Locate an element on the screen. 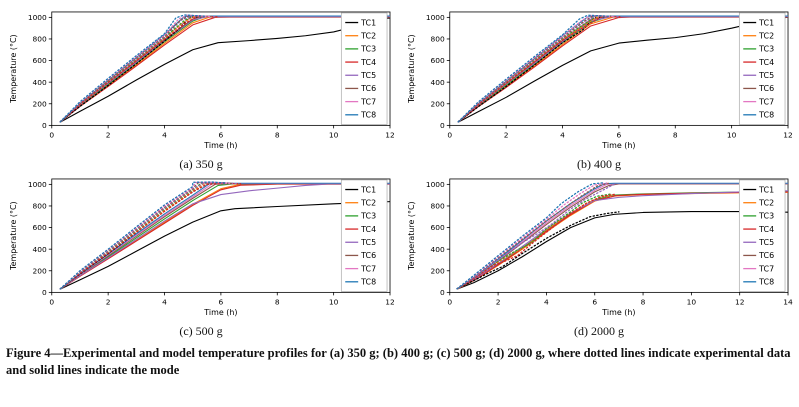  legend-item-TC1: TC1 is located at coordinates (758, 22).